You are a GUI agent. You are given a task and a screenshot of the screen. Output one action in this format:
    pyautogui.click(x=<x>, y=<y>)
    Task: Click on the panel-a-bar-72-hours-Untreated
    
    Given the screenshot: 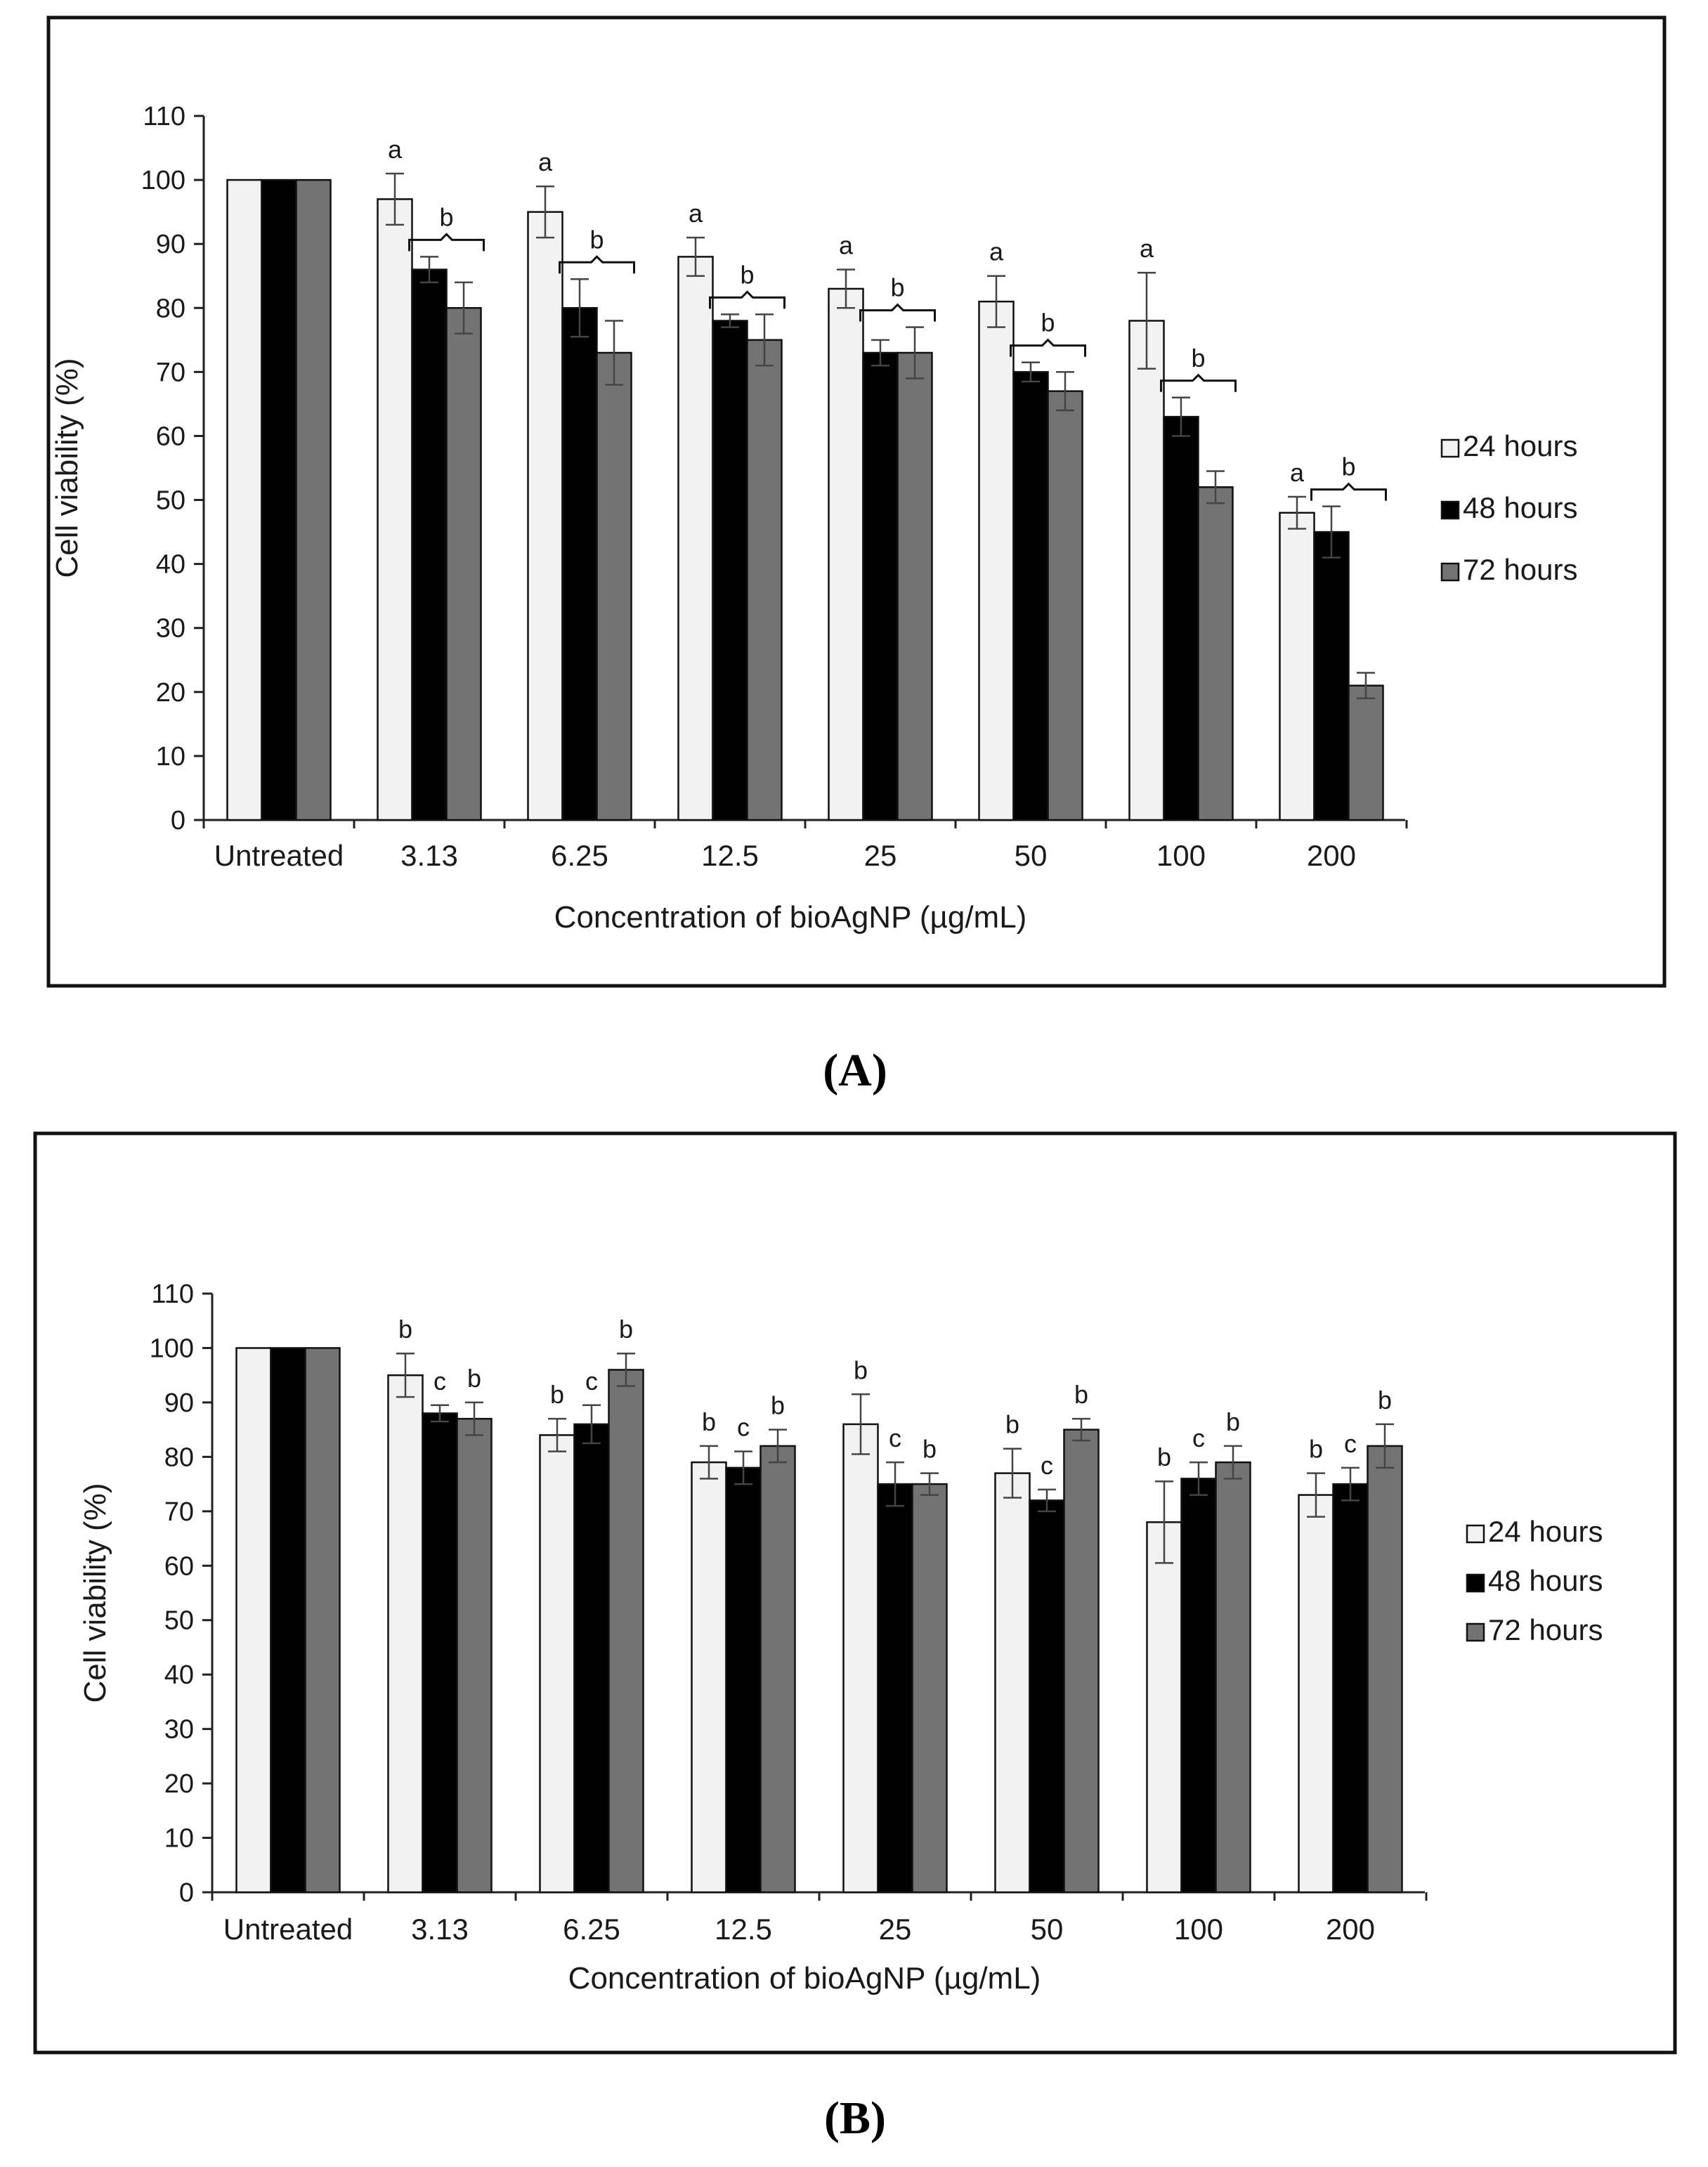 What is the action you would take?
    pyautogui.click(x=313, y=499)
    